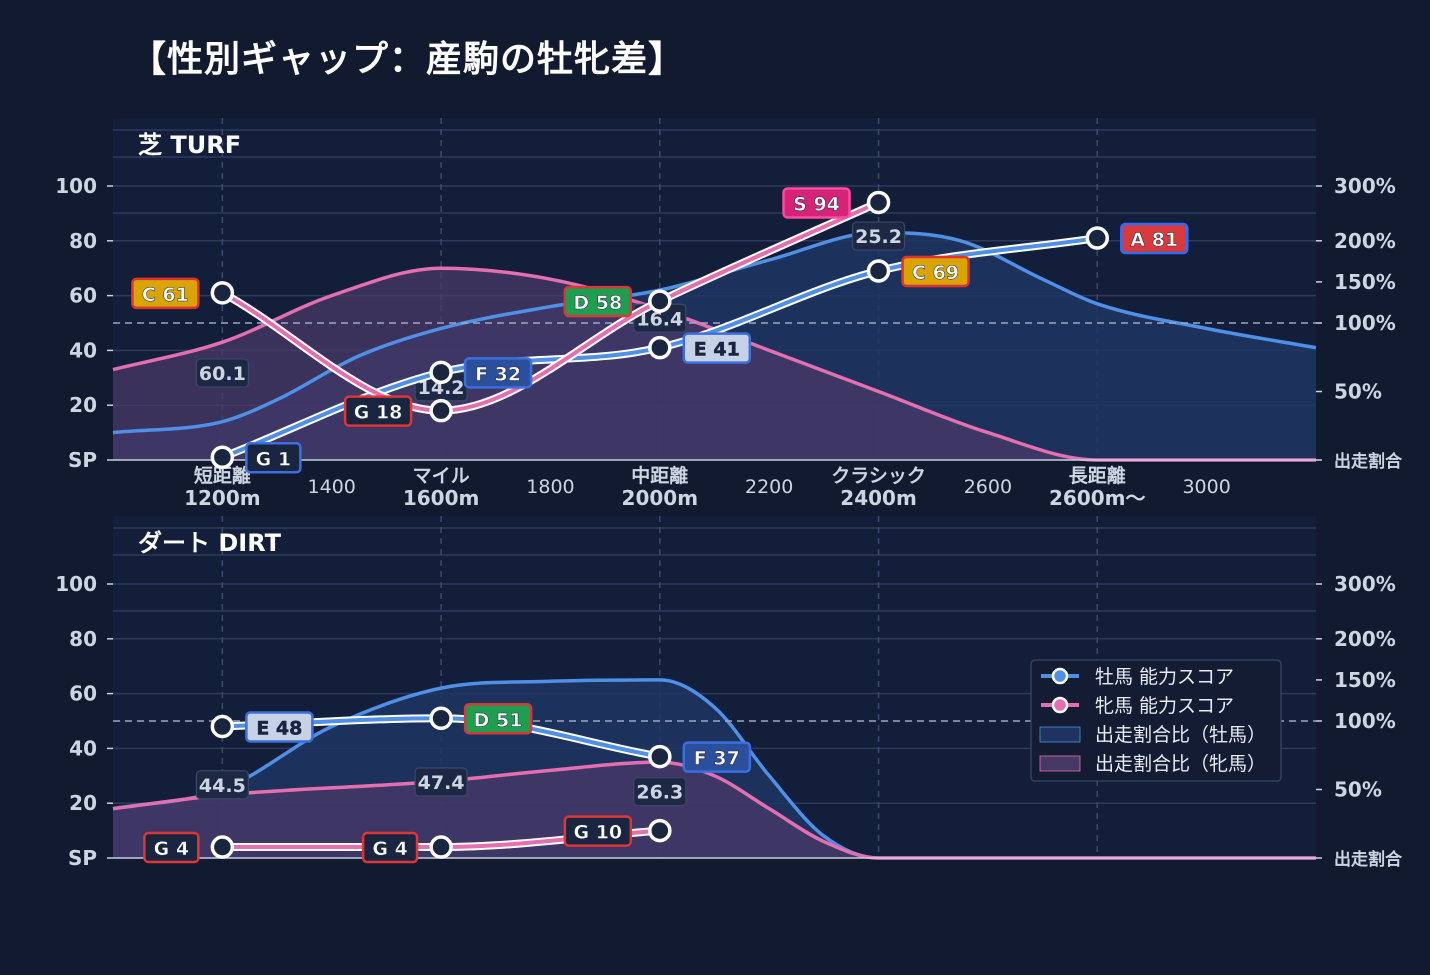 The width and height of the screenshot is (1430, 975). Describe the element at coordinates (408, 59) in the screenshot. I see `page-title: 【性別ギャップ：産駒の牡牝差】` at that location.